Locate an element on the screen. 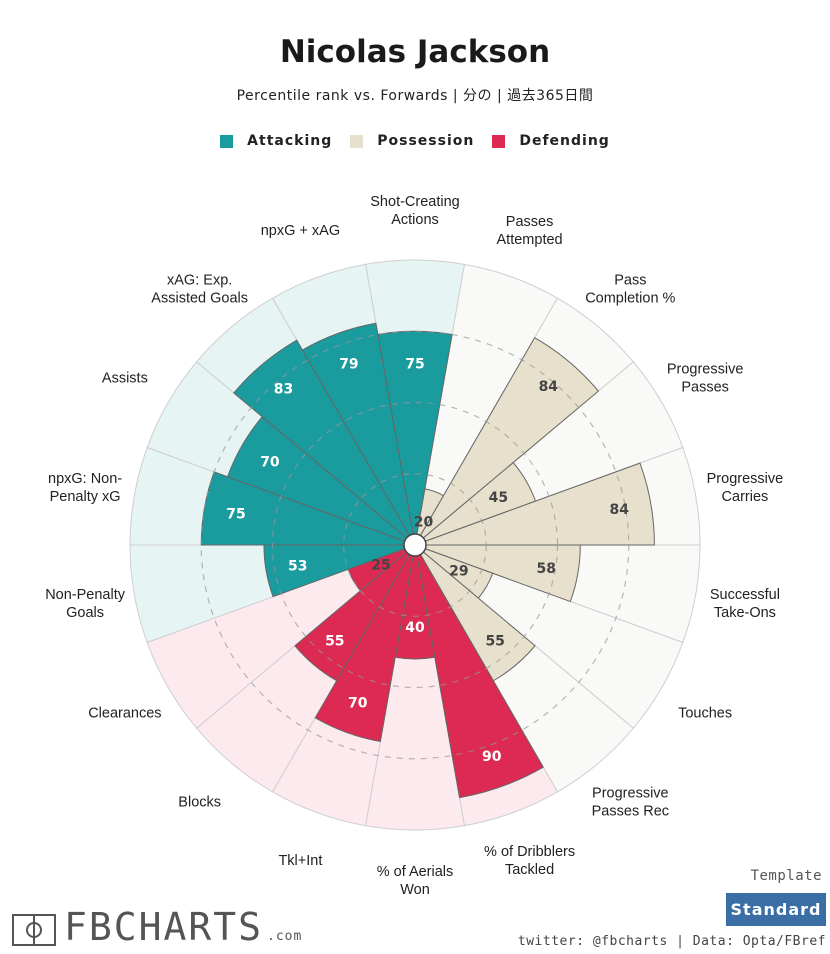 This screenshot has width=830, height=954. category-label: npxG + xAG is located at coordinates (300, 231).